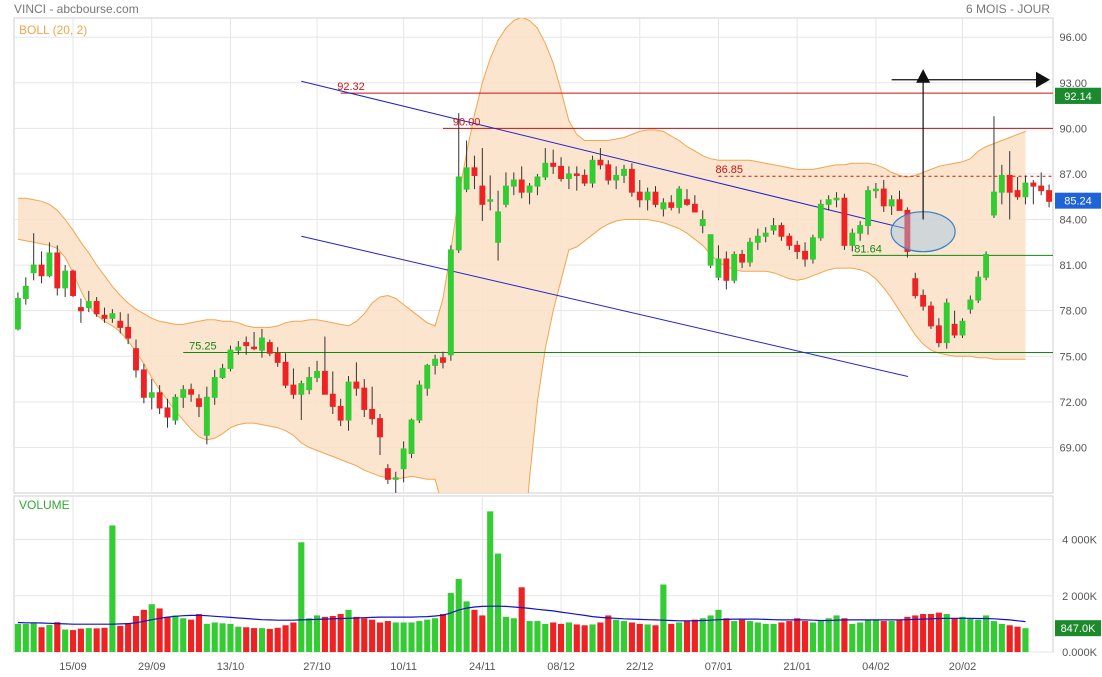 This screenshot has width=1102, height=677. Describe the element at coordinates (1073, 129) in the screenshot. I see `price-y-tick: 90.00` at that location.